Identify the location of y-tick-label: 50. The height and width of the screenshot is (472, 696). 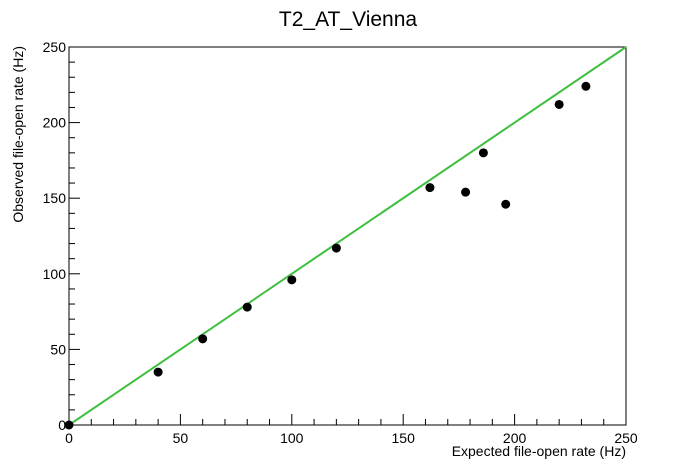
(58, 349).